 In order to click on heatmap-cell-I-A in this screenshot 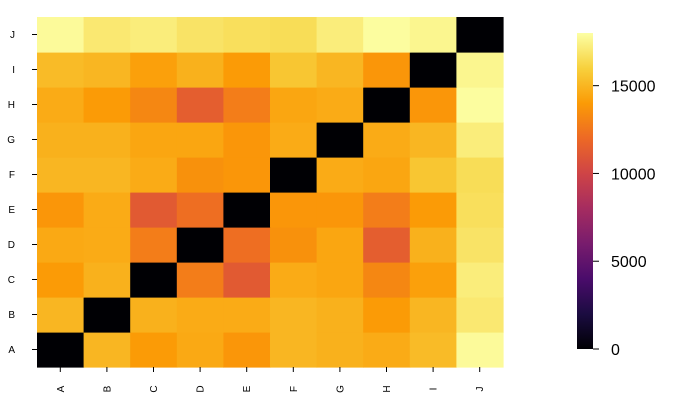, I will do `click(61, 70)`.